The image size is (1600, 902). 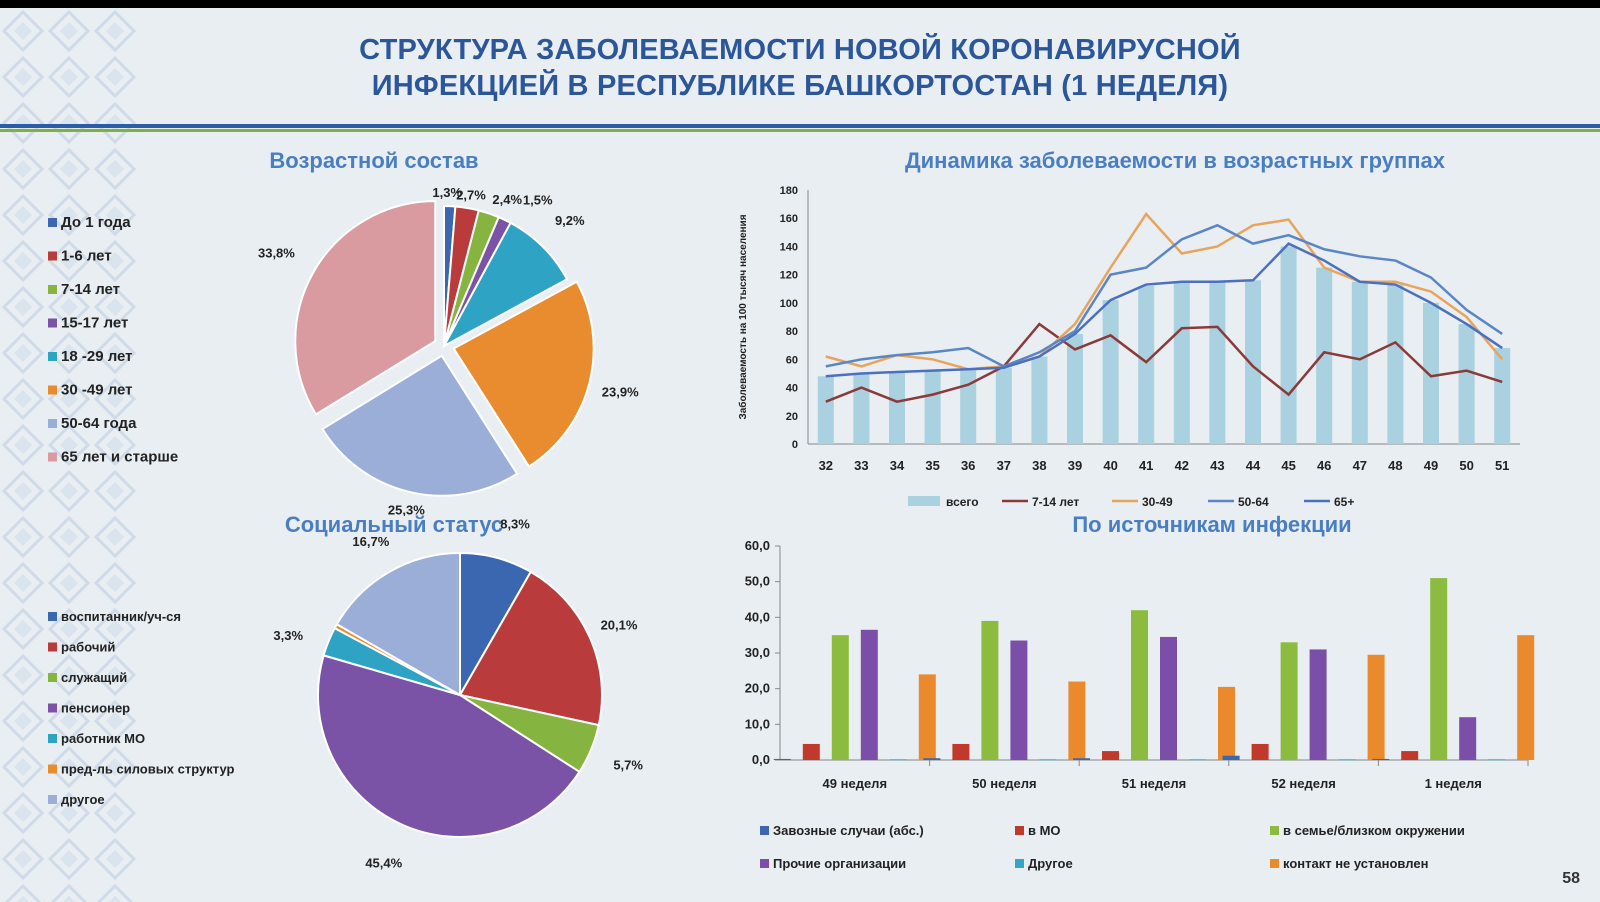 What do you see at coordinates (620, 391) in the screenshot?
I see `data-label: 23,9%` at bounding box center [620, 391].